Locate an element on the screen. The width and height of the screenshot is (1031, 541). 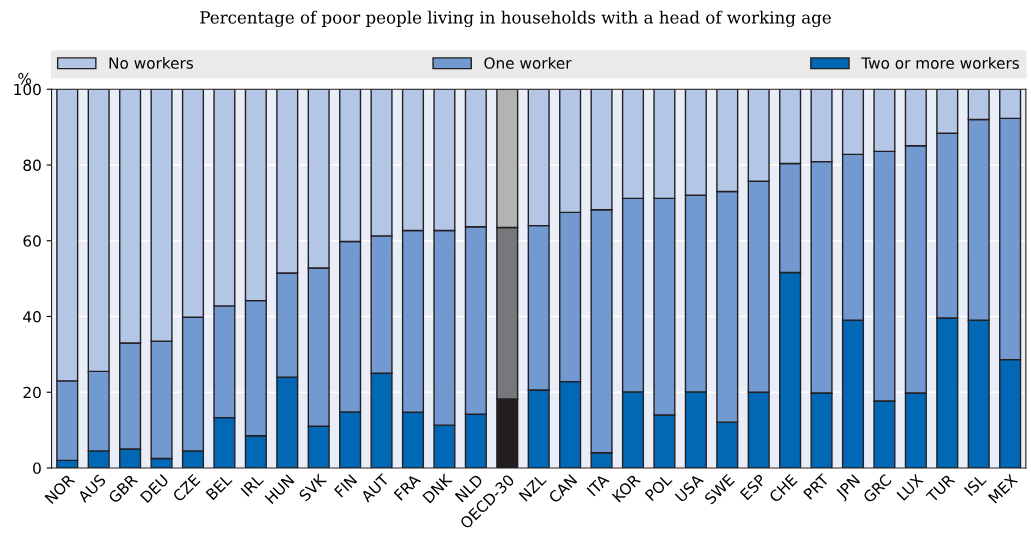
legend-label: No workers is located at coordinates (151, 63).